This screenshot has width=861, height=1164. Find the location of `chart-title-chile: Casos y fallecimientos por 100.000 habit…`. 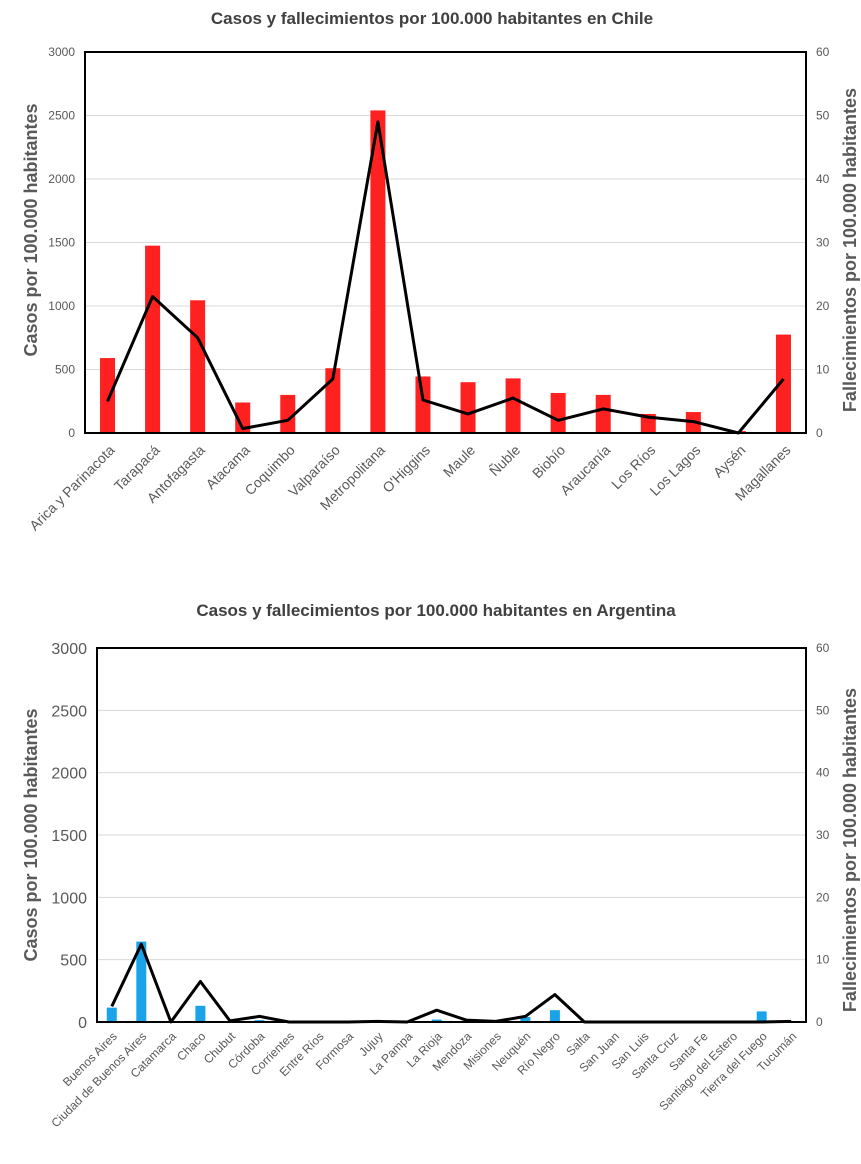

chart-title-chile: Casos y fallecimientos por 100.000 habit… is located at coordinates (432, 18).